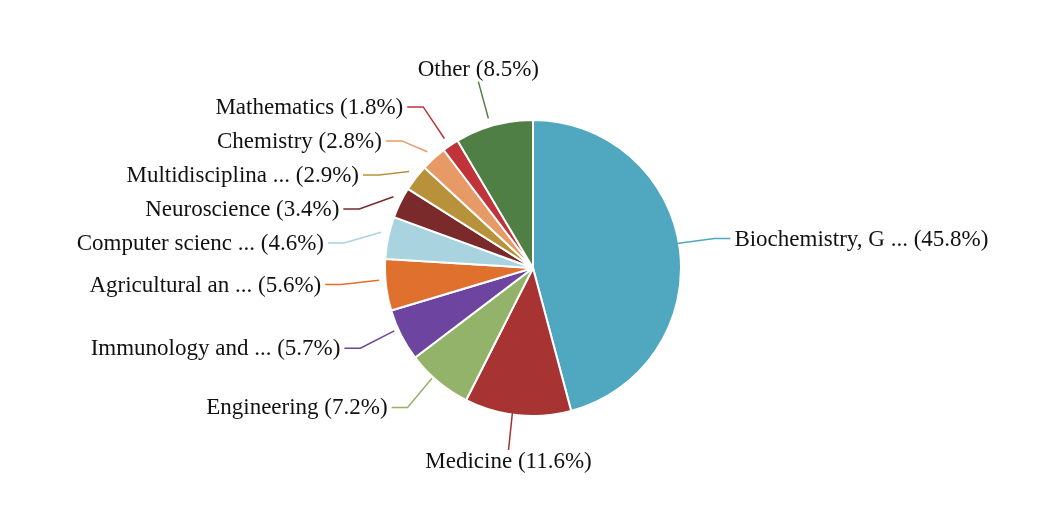 This screenshot has width=1043, height=521. I want to click on slice-label: Other (8.5%), so click(478, 68).